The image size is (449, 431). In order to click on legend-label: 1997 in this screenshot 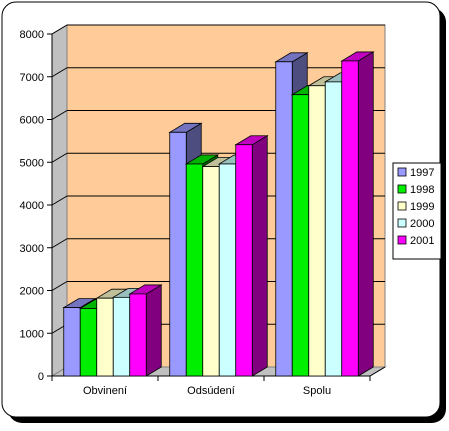, I will do `click(422, 173)`.